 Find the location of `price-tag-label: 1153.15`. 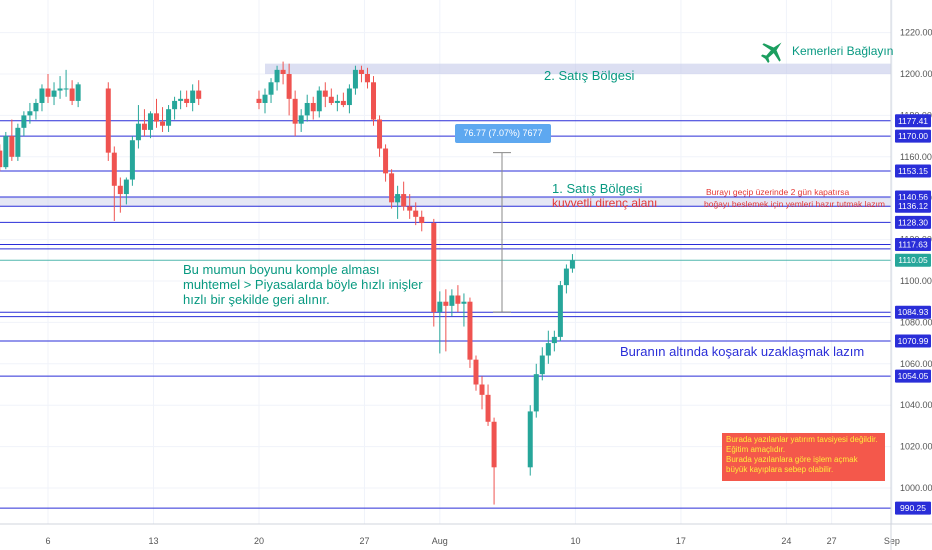

price-tag-label: 1153.15 is located at coordinates (913, 171).